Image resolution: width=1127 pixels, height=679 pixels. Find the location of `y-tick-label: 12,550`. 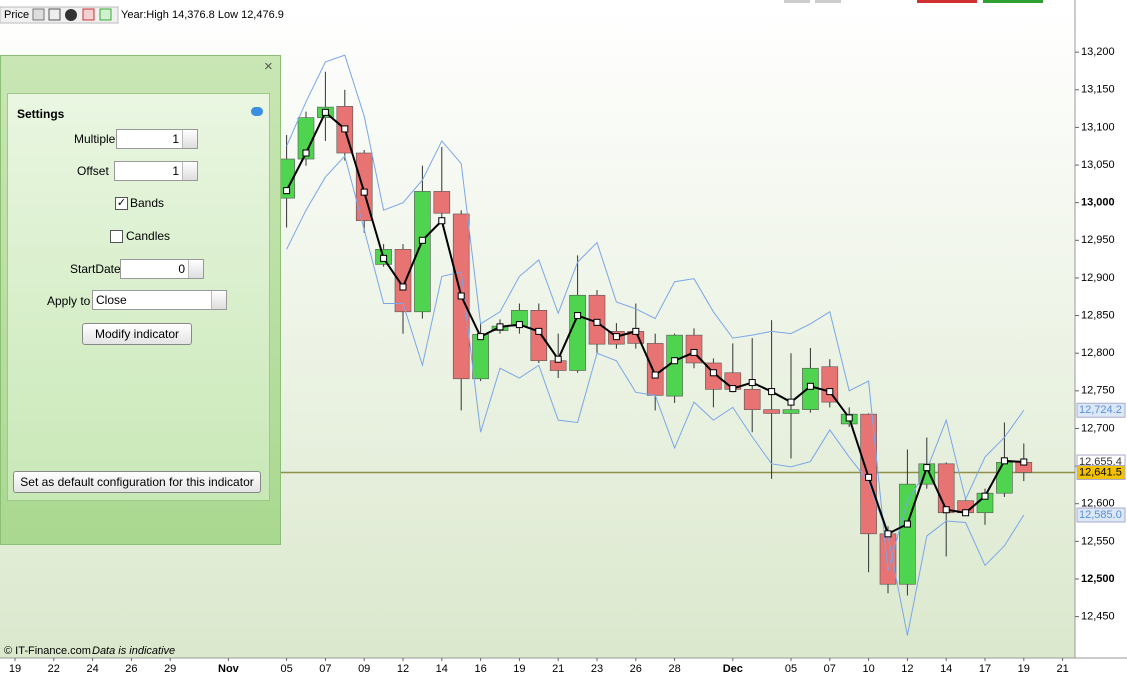

y-tick-label: 12,550 is located at coordinates (1098, 541).